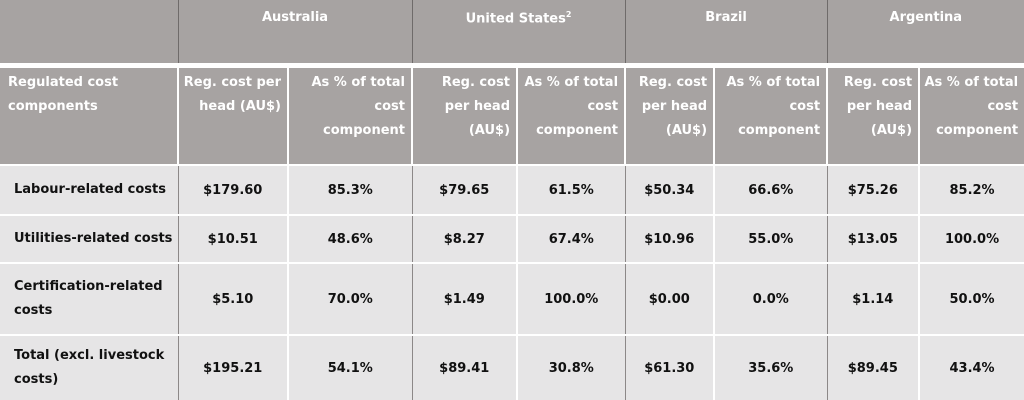 This screenshot has height=400, width=1024. I want to click on table-cell: $75.26, so click(873, 189).